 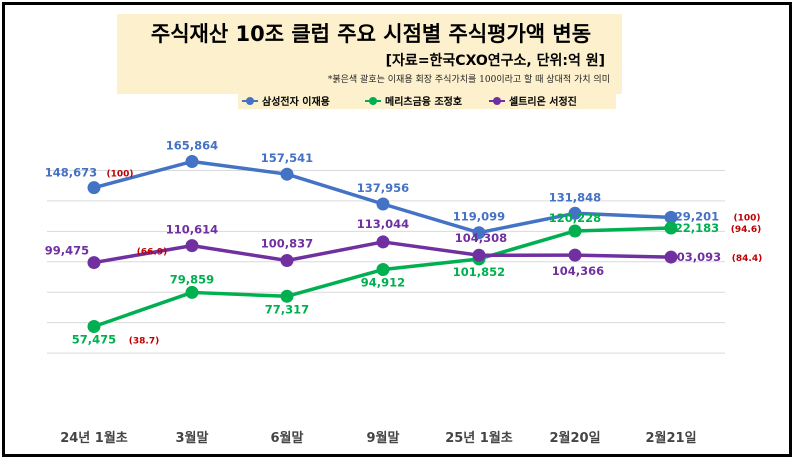 I want to click on data-label: 113,044, so click(x=383, y=224).